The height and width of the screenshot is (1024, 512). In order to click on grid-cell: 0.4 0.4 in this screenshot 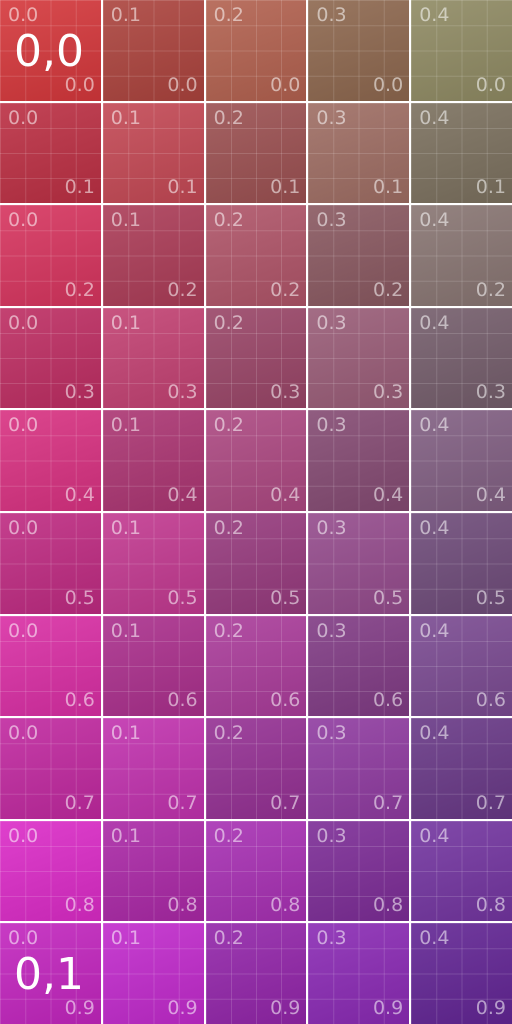, I will do `click(461, 460)`.